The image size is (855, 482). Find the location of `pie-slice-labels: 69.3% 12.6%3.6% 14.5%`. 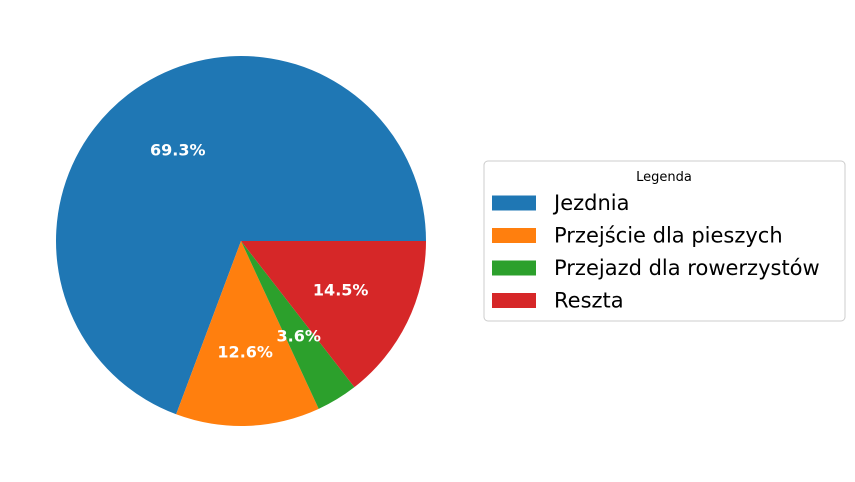

pie-slice-labels: 69.3% 12.6%3.6% 14.5% is located at coordinates (259, 250).